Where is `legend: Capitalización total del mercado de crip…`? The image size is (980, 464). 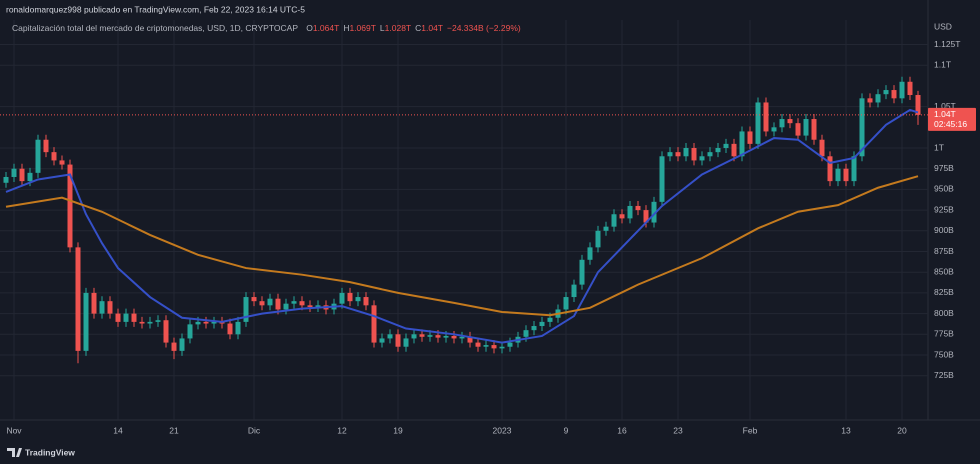
legend: Capitalización total del mercado de crip… is located at coordinates (266, 28).